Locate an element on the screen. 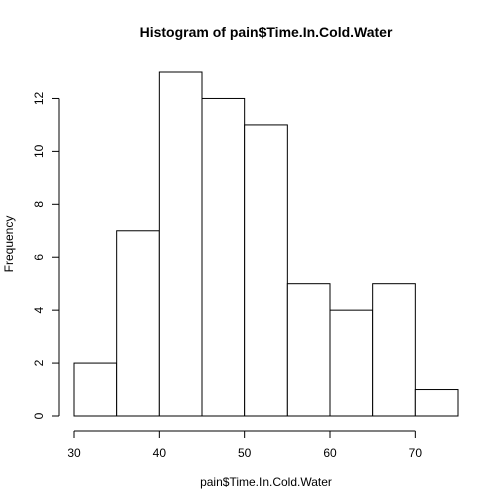  y-axis: 0 2 4 6 8 10 12 is located at coordinates (46, 255).